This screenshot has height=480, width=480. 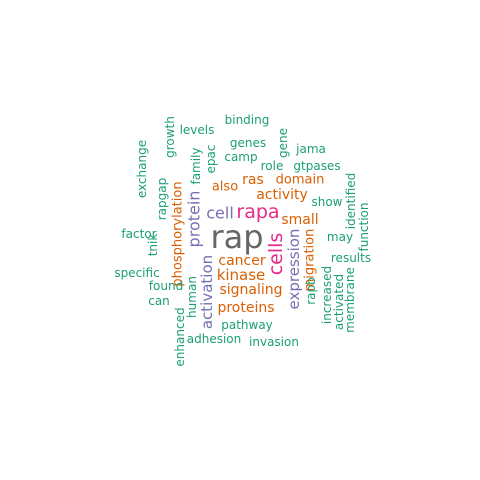 What do you see at coordinates (166, 286) in the screenshot?
I see `word-found: found` at bounding box center [166, 286].